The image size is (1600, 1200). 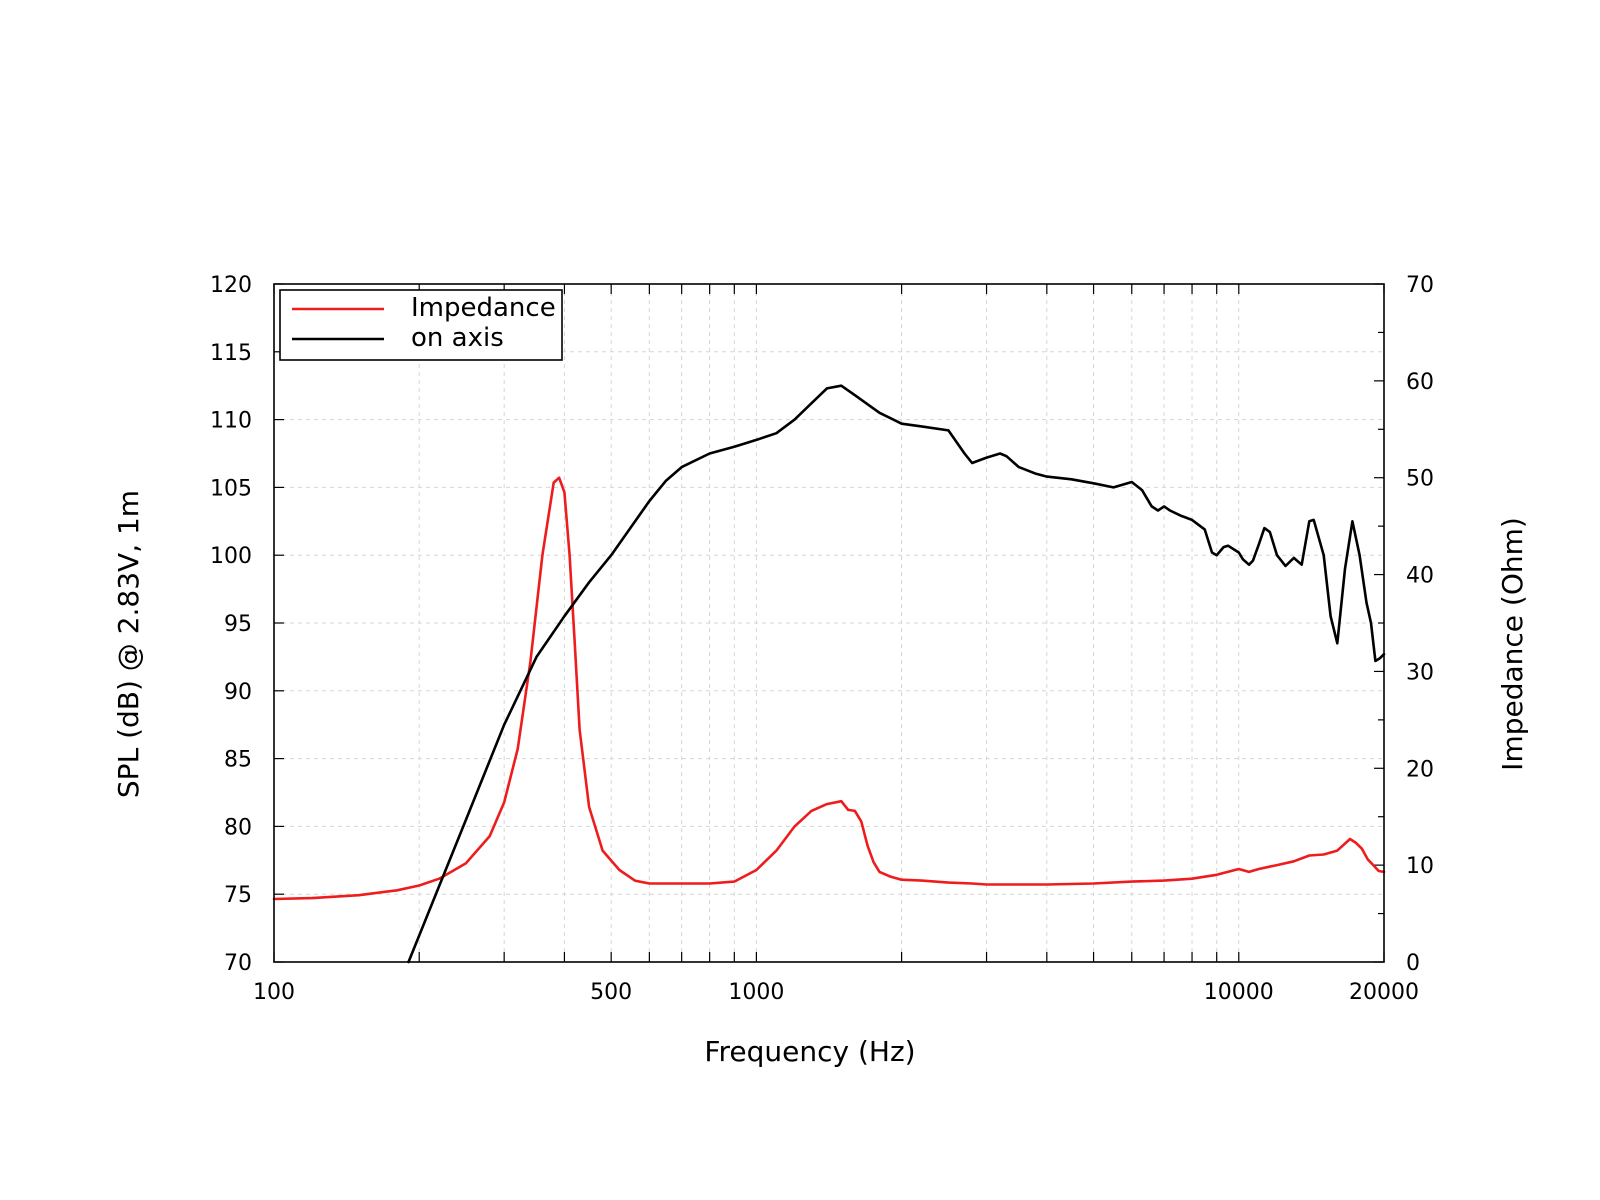 What do you see at coordinates (457, 338) in the screenshot?
I see `legend-label-on-axis: on axis` at bounding box center [457, 338].